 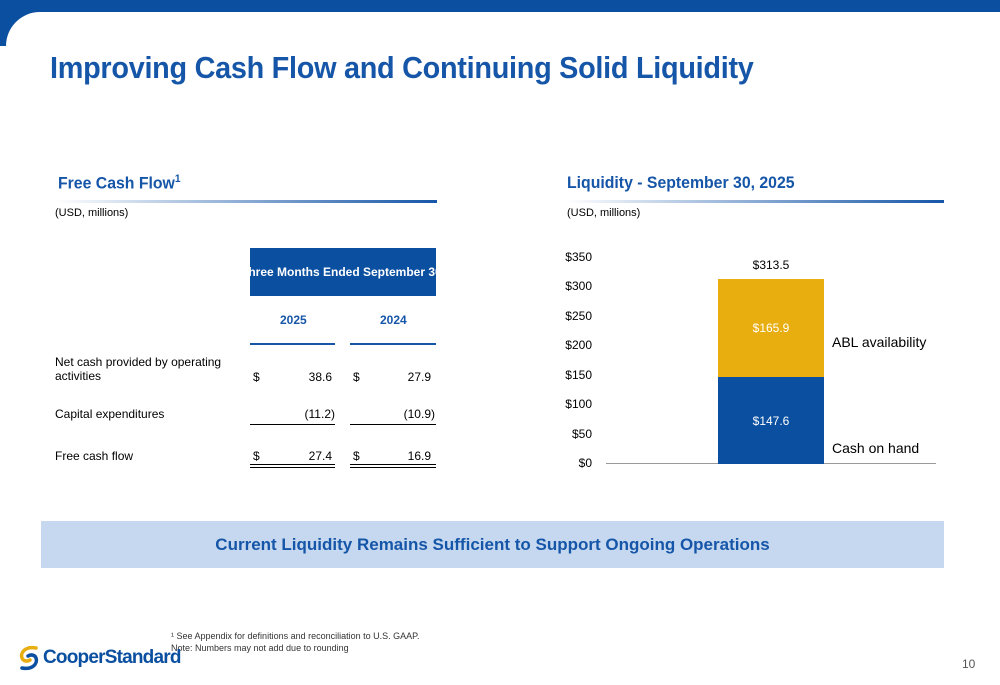 I want to click on bar-abl-availability, so click(x=771, y=328).